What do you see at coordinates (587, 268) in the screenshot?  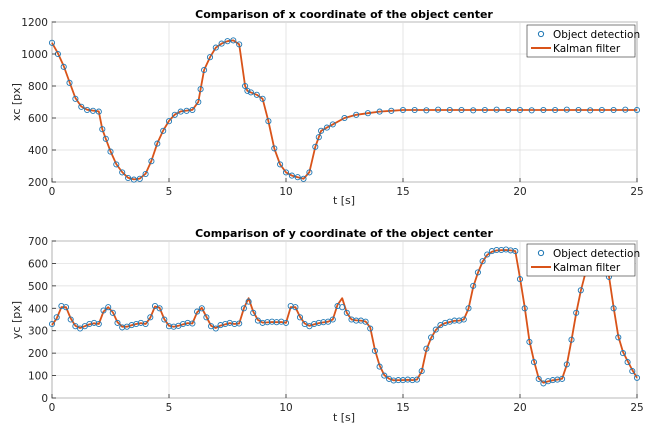 I see `y-legend-kalman-label: Kalman filter` at bounding box center [587, 268].